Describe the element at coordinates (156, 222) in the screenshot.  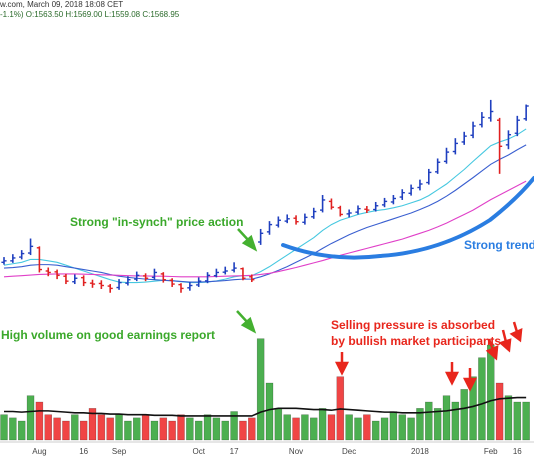
I see `annotation: Strong "in-synch" price action` at that location.